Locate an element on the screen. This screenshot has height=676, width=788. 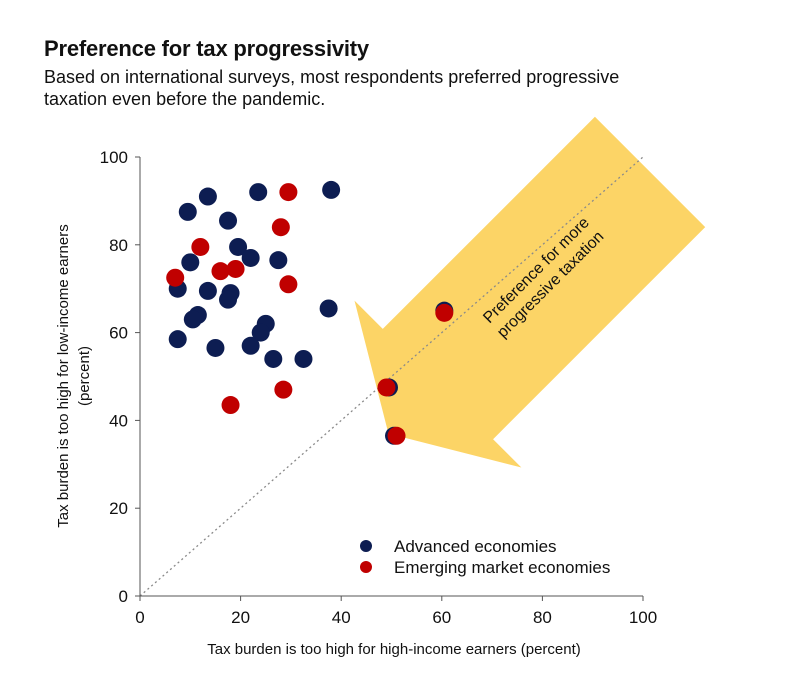
y-tick-label: 40 is located at coordinates (118, 420).